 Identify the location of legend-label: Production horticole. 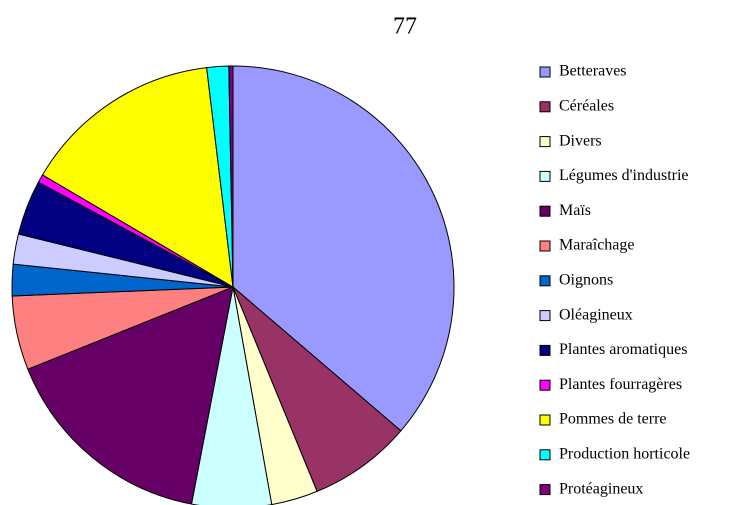
(624, 453).